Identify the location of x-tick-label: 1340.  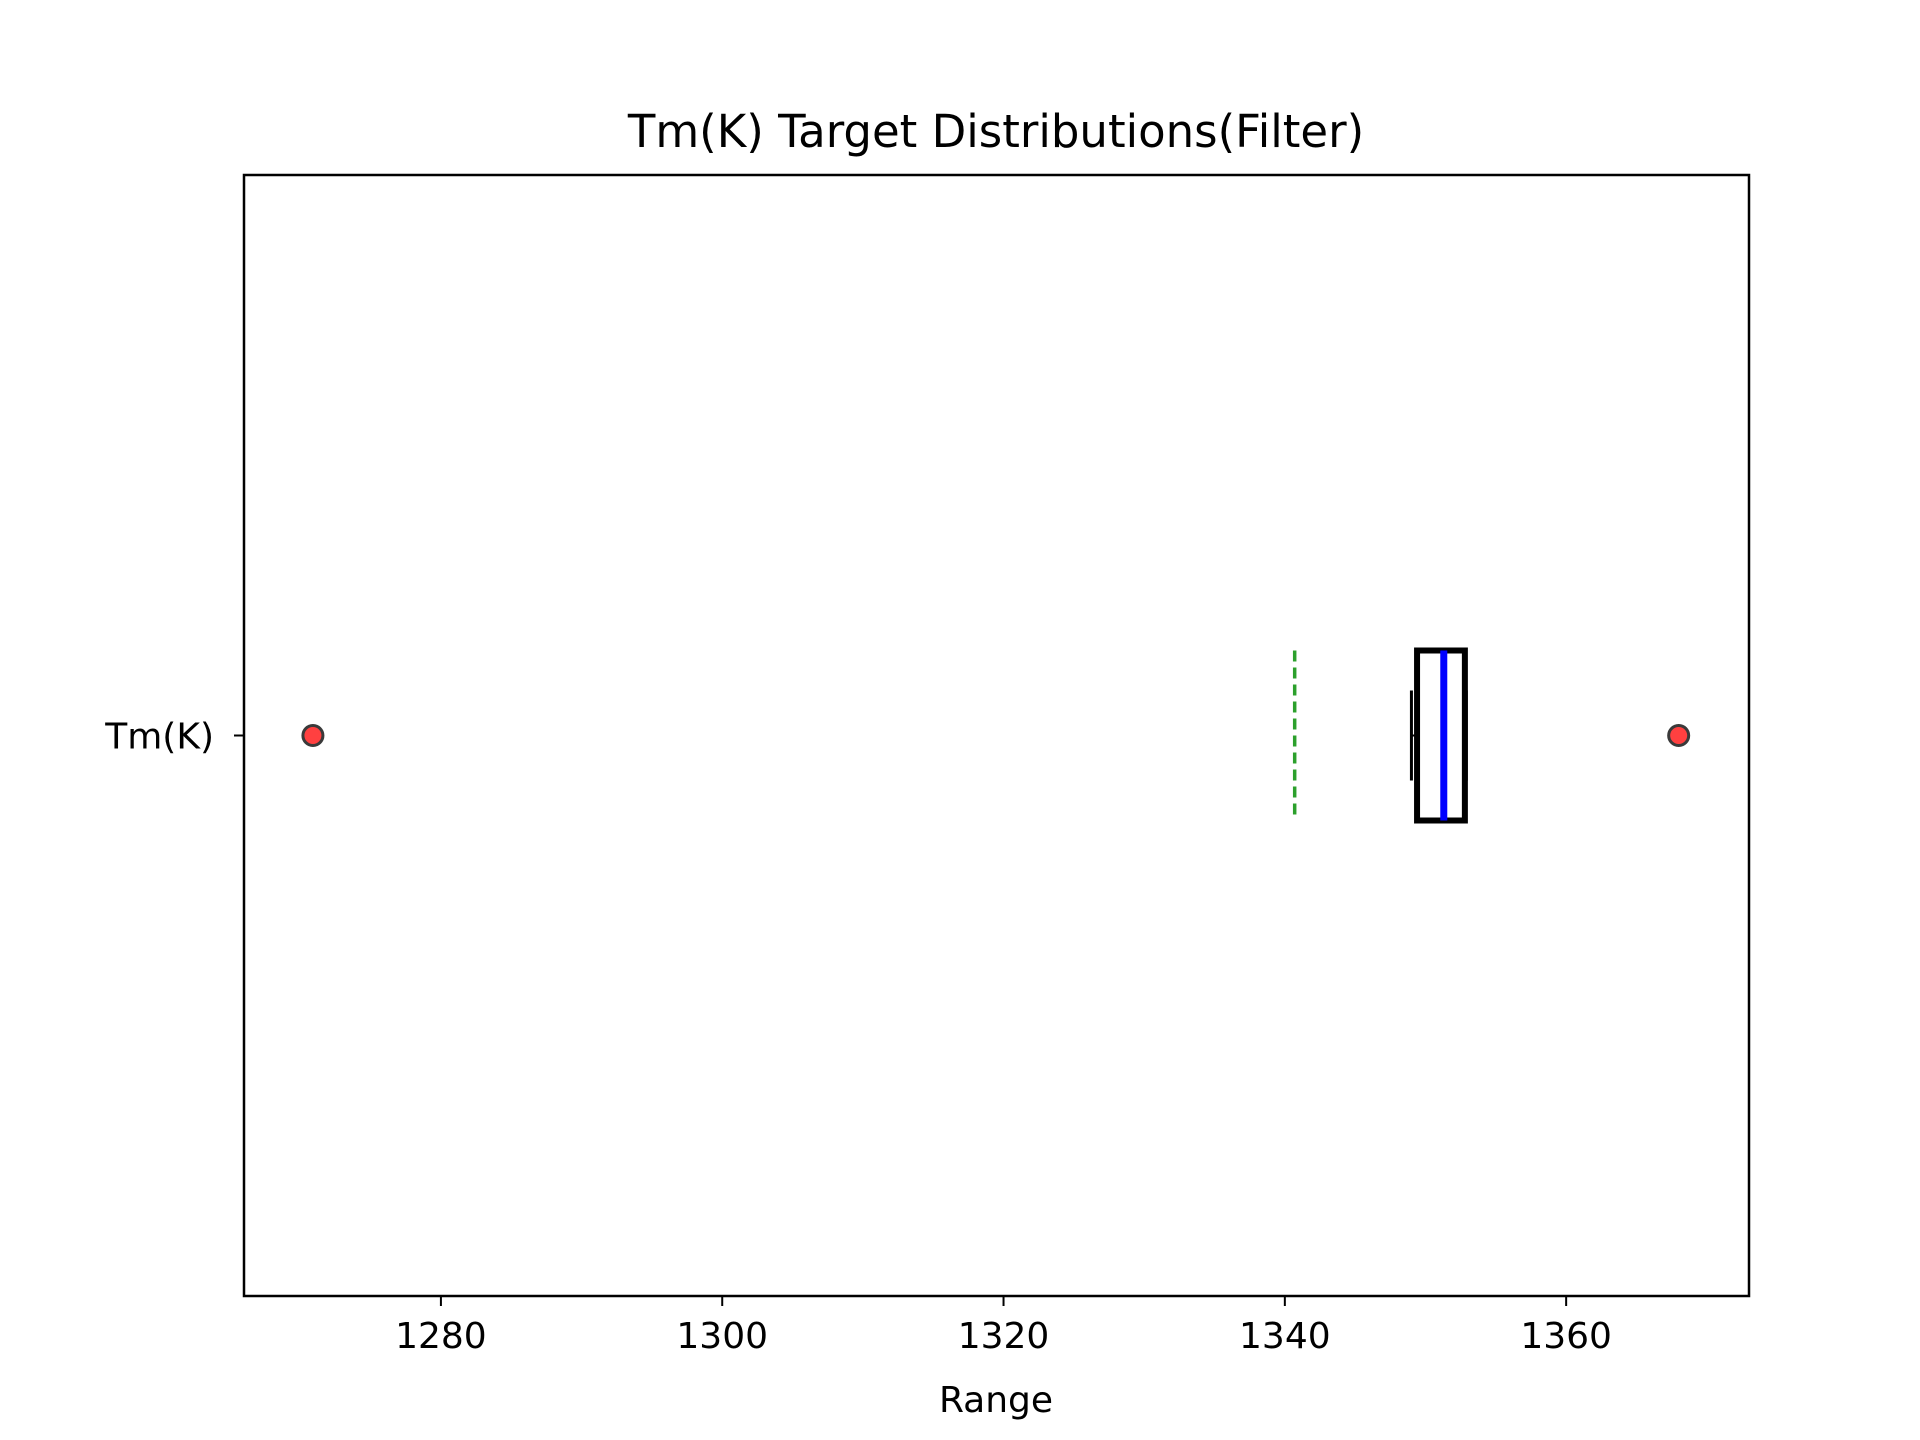
(1285, 1336).